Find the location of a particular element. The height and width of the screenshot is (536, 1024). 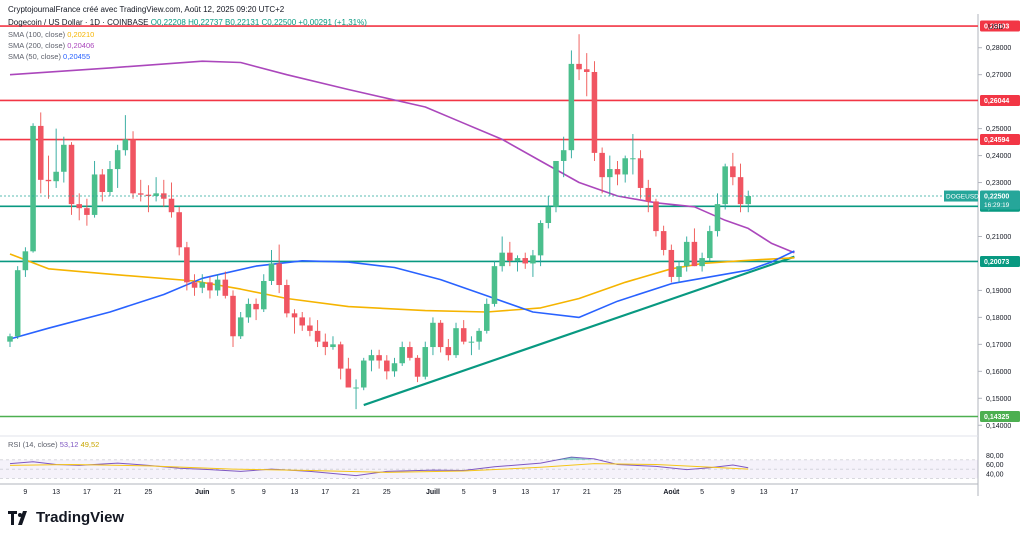

indicator-sma100: SMA (100, close) 0,20210 is located at coordinates (51, 35).